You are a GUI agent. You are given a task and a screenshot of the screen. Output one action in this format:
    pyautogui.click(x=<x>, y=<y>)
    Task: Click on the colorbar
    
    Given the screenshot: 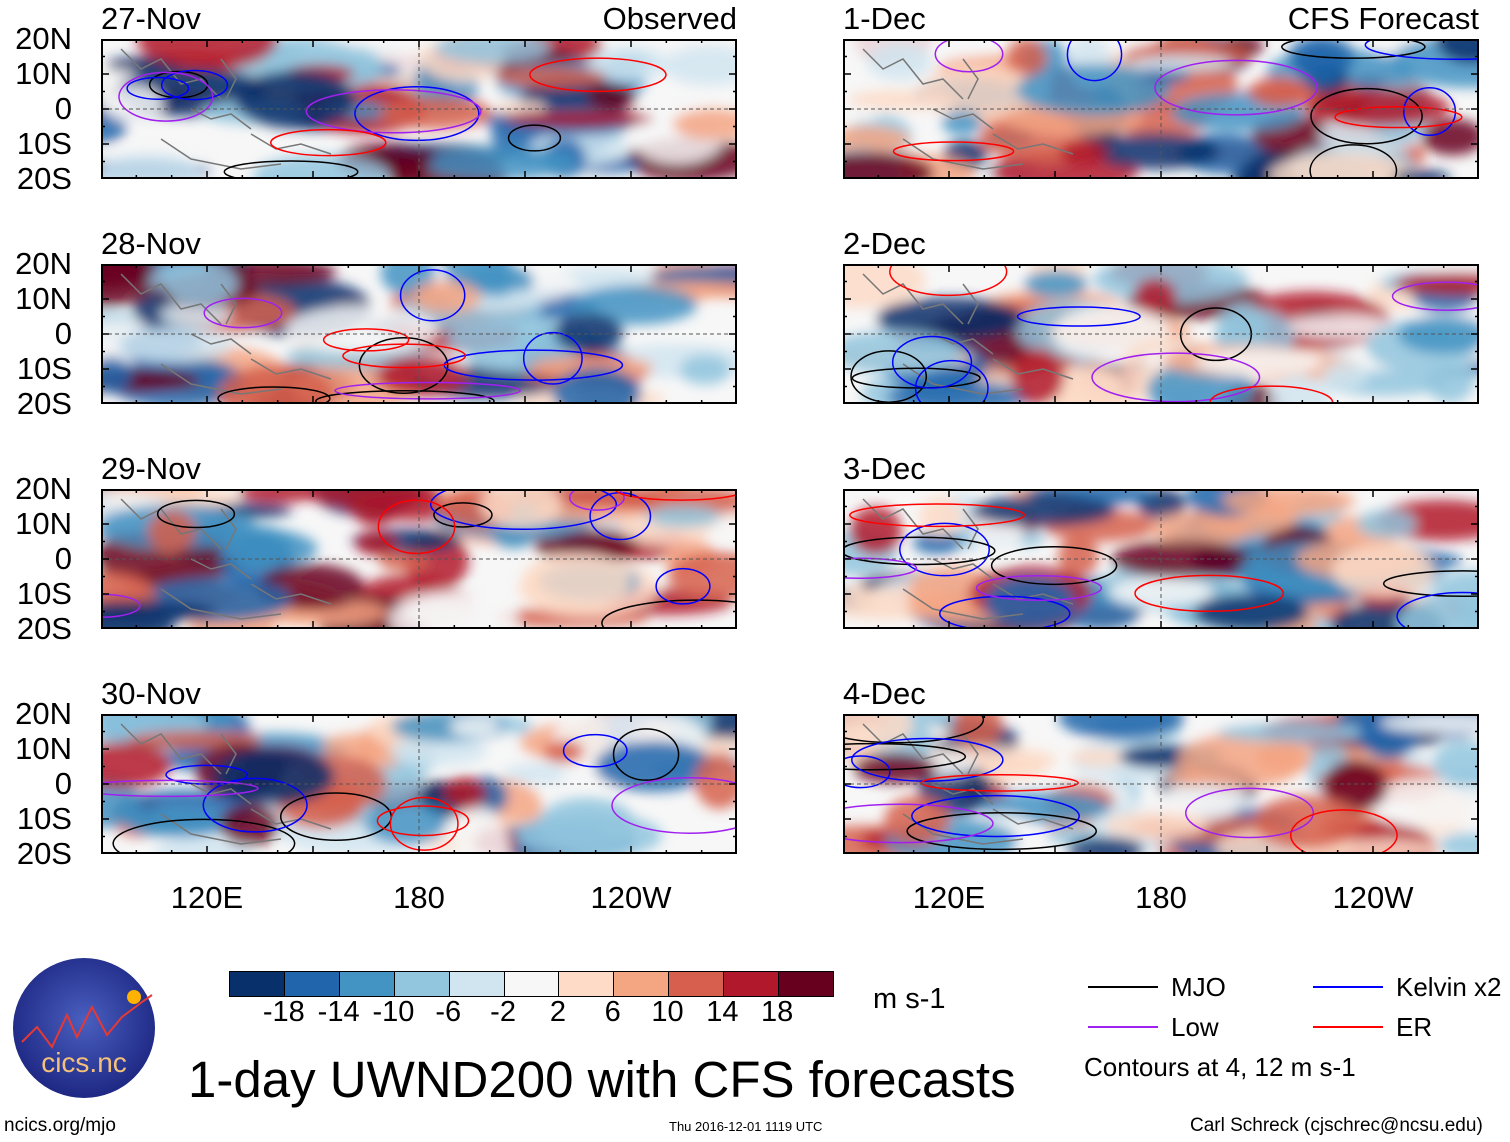 What is the action you would take?
    pyautogui.click(x=531, y=984)
    